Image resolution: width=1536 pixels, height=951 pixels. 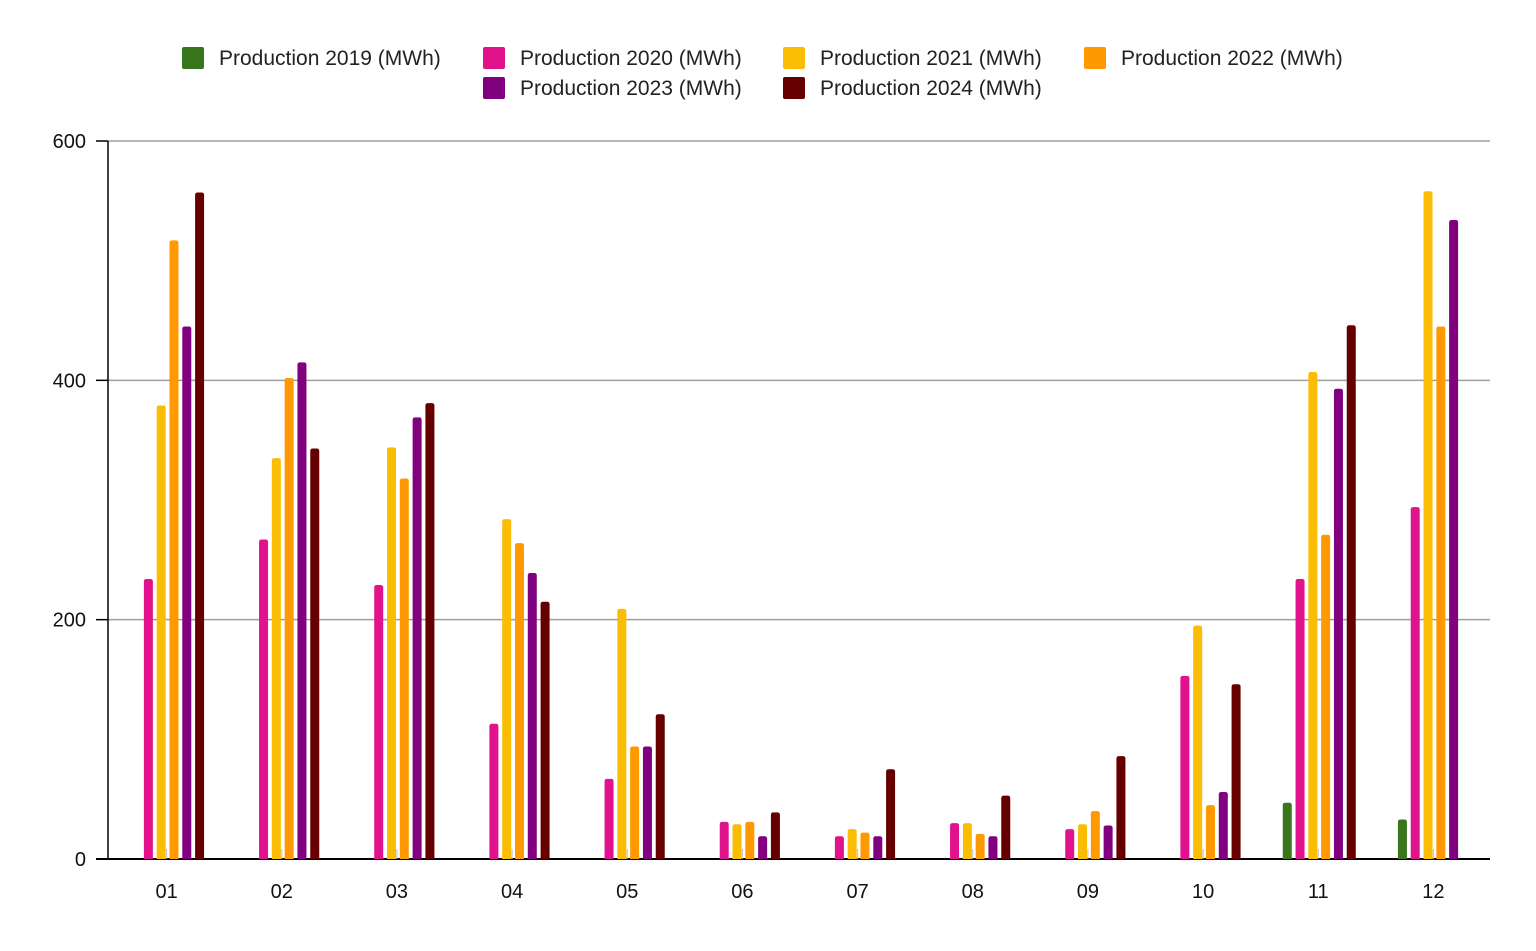 What do you see at coordinates (166, 892) in the screenshot?
I see `x-tick-label: 01` at bounding box center [166, 892].